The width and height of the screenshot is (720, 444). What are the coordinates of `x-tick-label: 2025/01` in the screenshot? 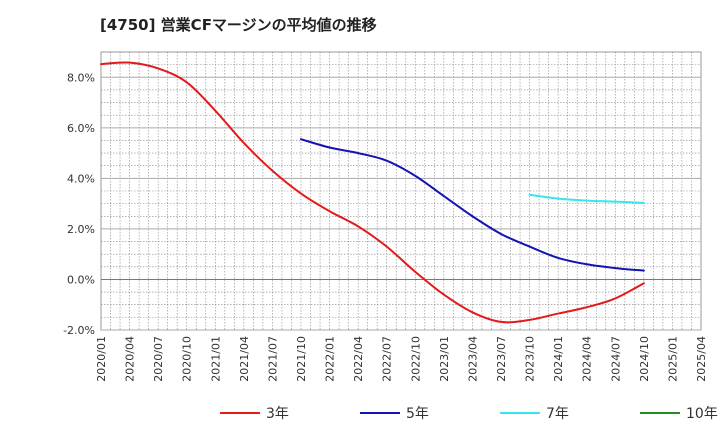 It's located at (672, 359).